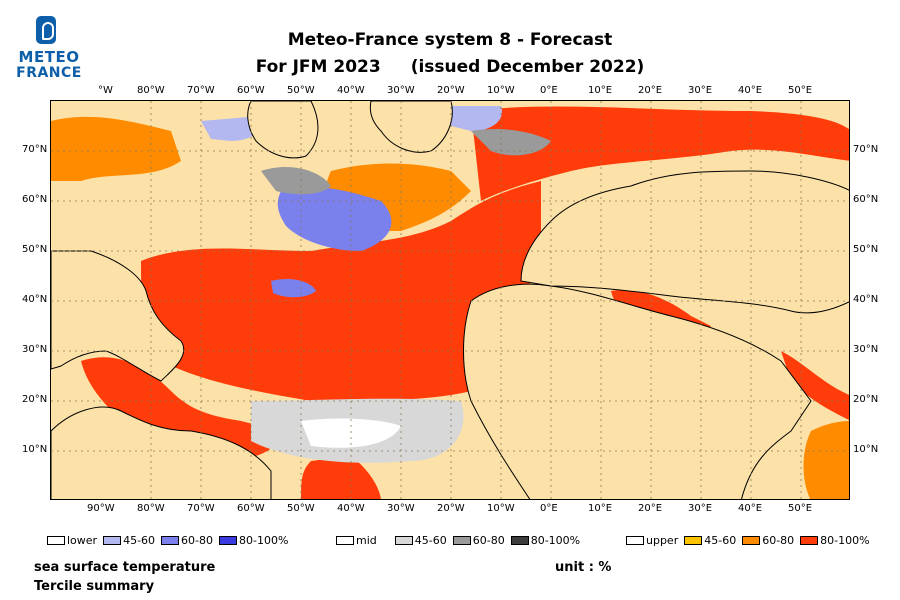 The width and height of the screenshot is (900, 600). I want to click on title-issued: (issued December 2022), so click(527, 67).